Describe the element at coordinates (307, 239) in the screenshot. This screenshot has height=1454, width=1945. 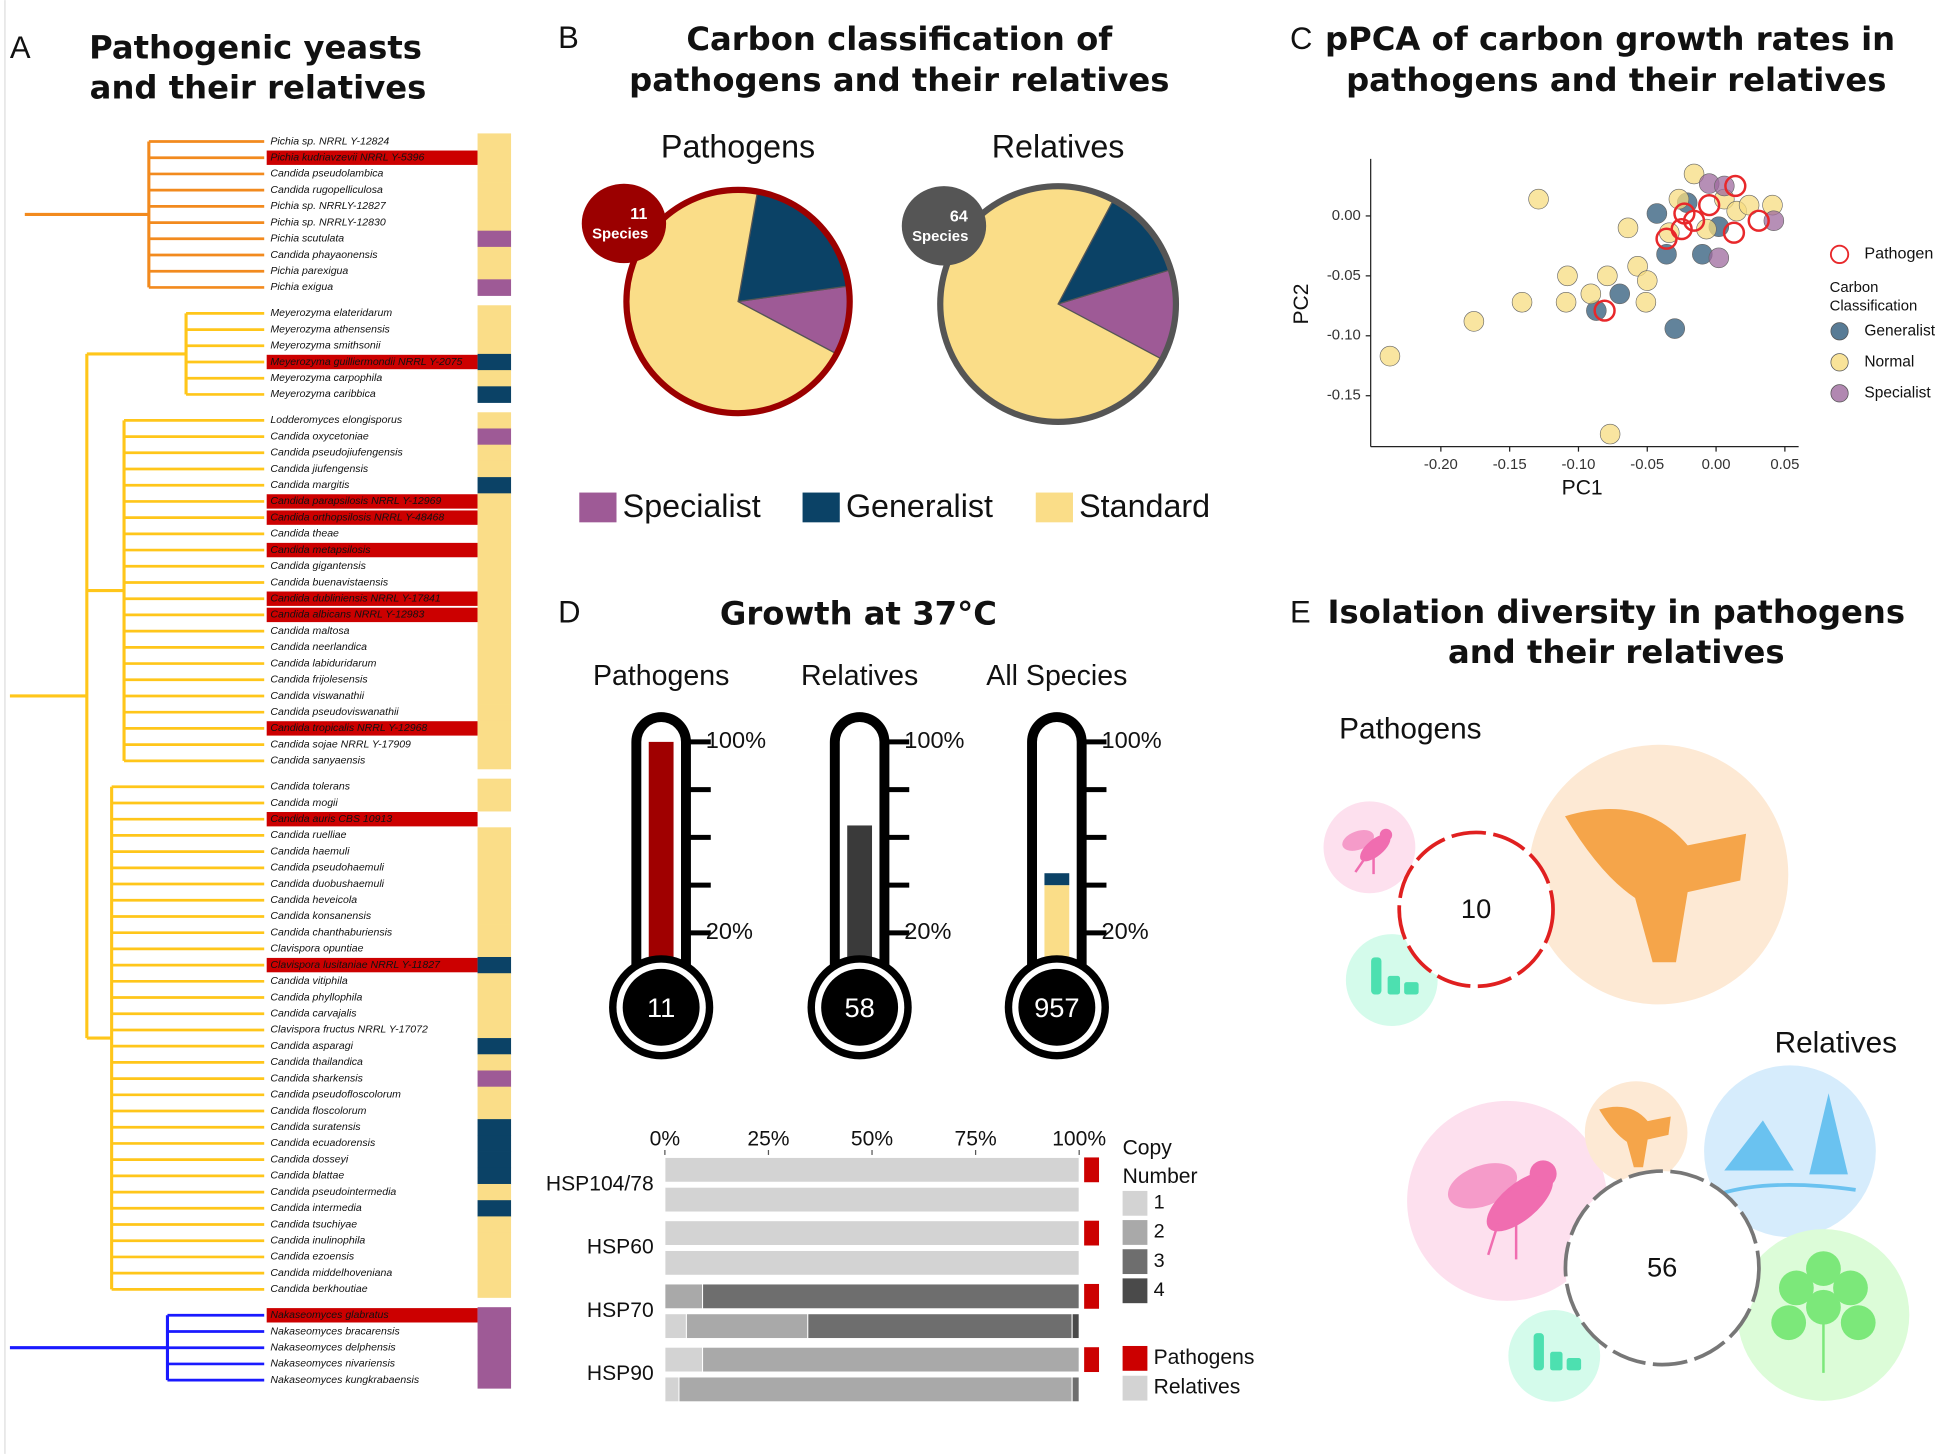
I see `species-label: Pichia scutulata` at that location.